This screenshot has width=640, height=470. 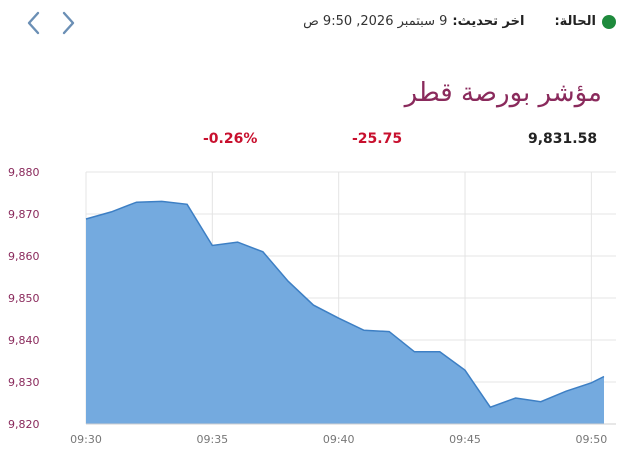 I want to click on index-change: -25.75, so click(x=377, y=139).